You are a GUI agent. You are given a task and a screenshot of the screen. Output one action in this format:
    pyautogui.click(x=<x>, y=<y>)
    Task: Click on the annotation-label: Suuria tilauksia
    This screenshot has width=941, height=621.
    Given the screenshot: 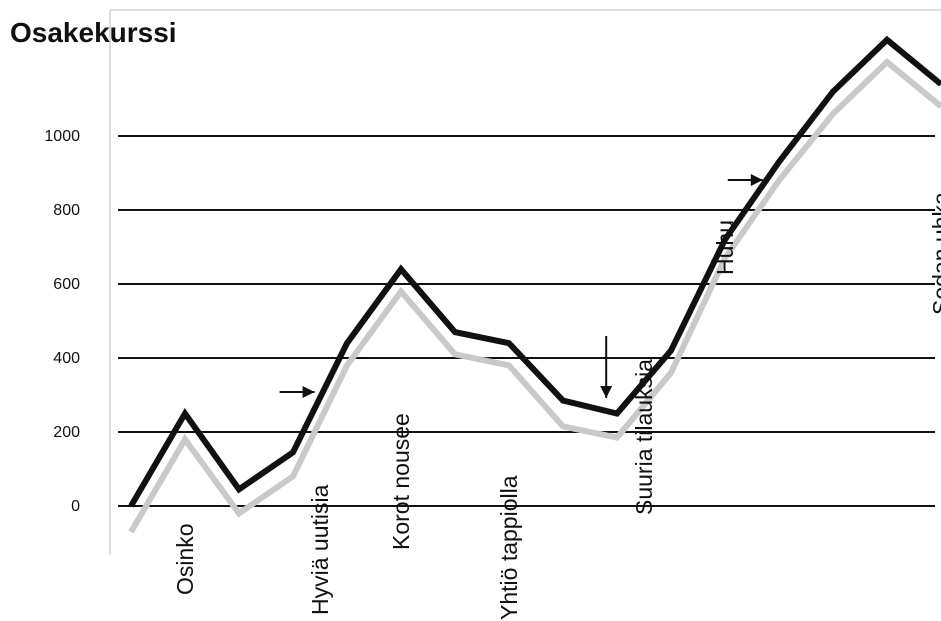 What is the action you would take?
    pyautogui.click(x=644, y=437)
    